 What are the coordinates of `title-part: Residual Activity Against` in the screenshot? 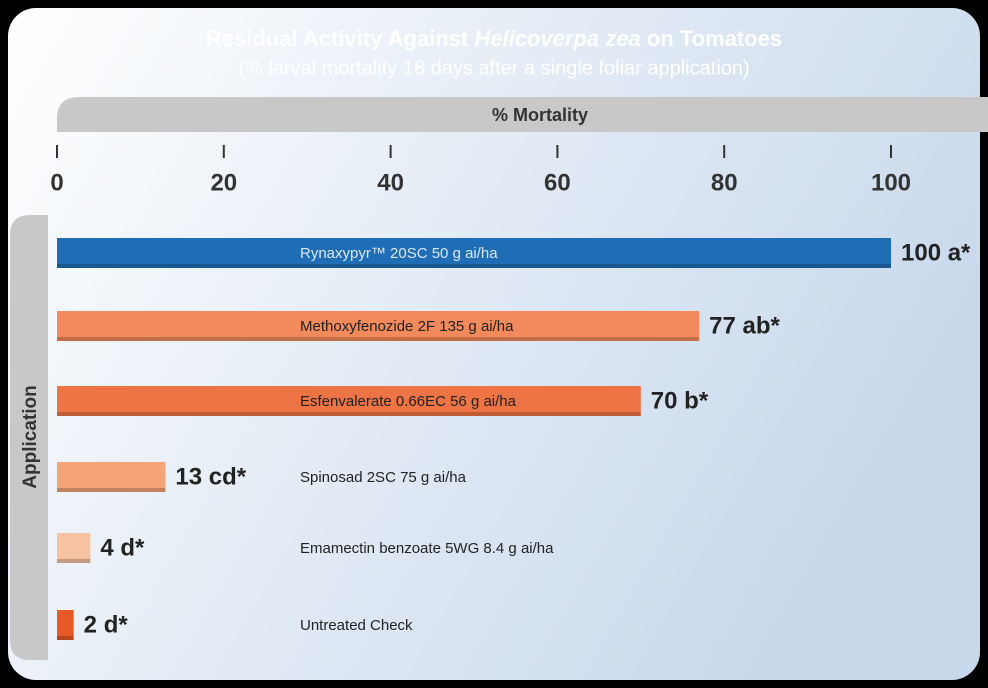 It's located at (340, 38).